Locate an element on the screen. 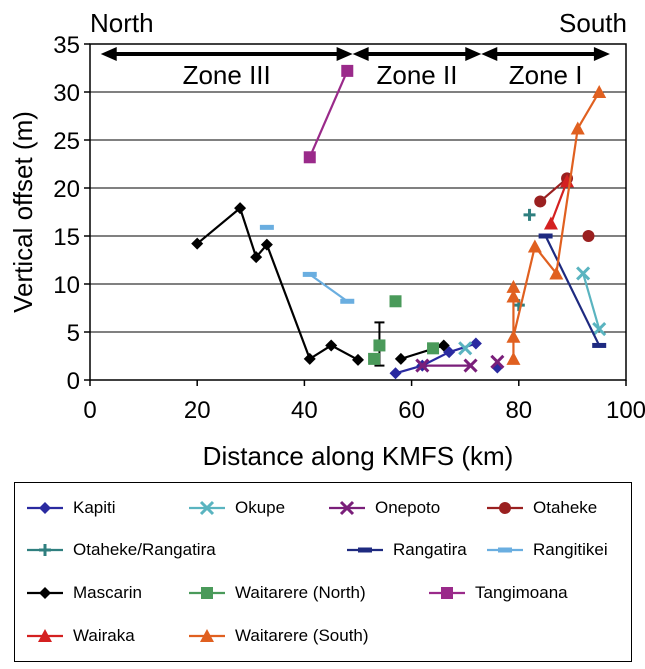 This screenshot has height=669, width=645. legend-item: Wairaka is located at coordinates (80, 636).